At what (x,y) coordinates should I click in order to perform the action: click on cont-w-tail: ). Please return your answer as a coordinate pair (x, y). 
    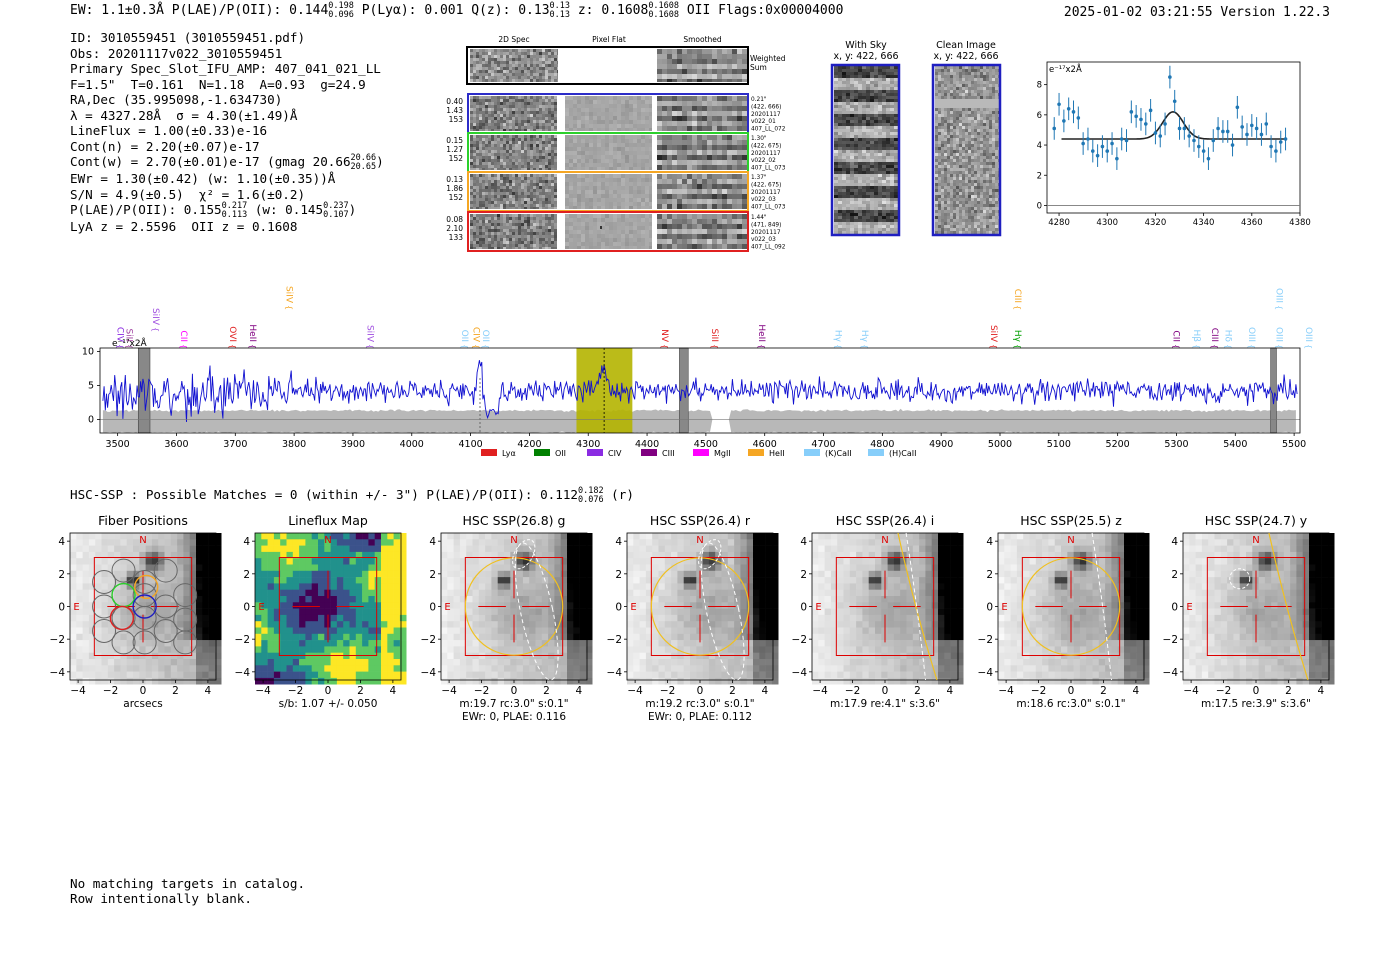
    Looking at the image, I should click on (380, 161).